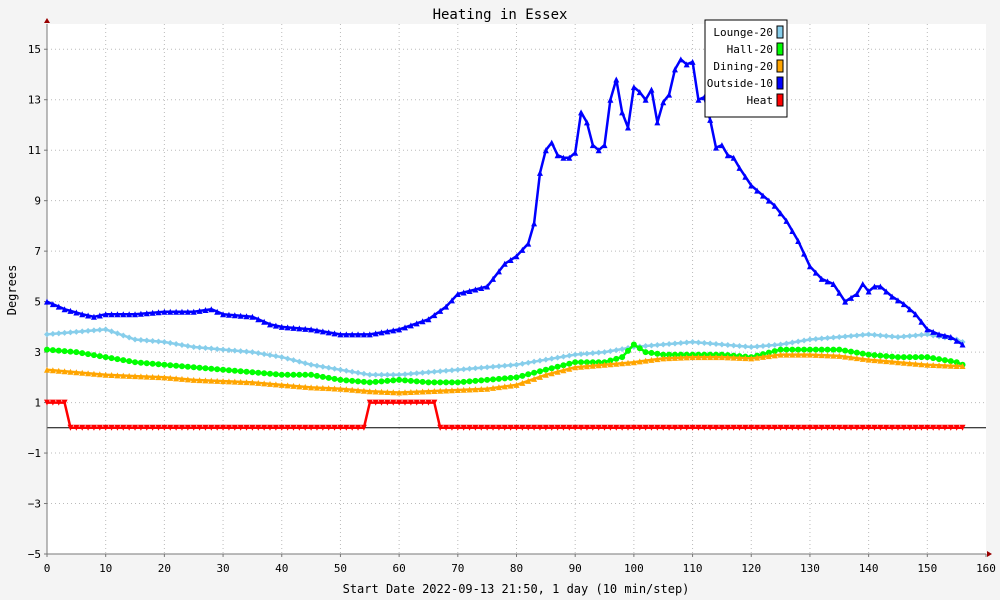  What do you see at coordinates (746, 68) in the screenshot?
I see `legend: Lounge-20 Hall-20 Dining-20 Outside-10 Heat` at bounding box center [746, 68].